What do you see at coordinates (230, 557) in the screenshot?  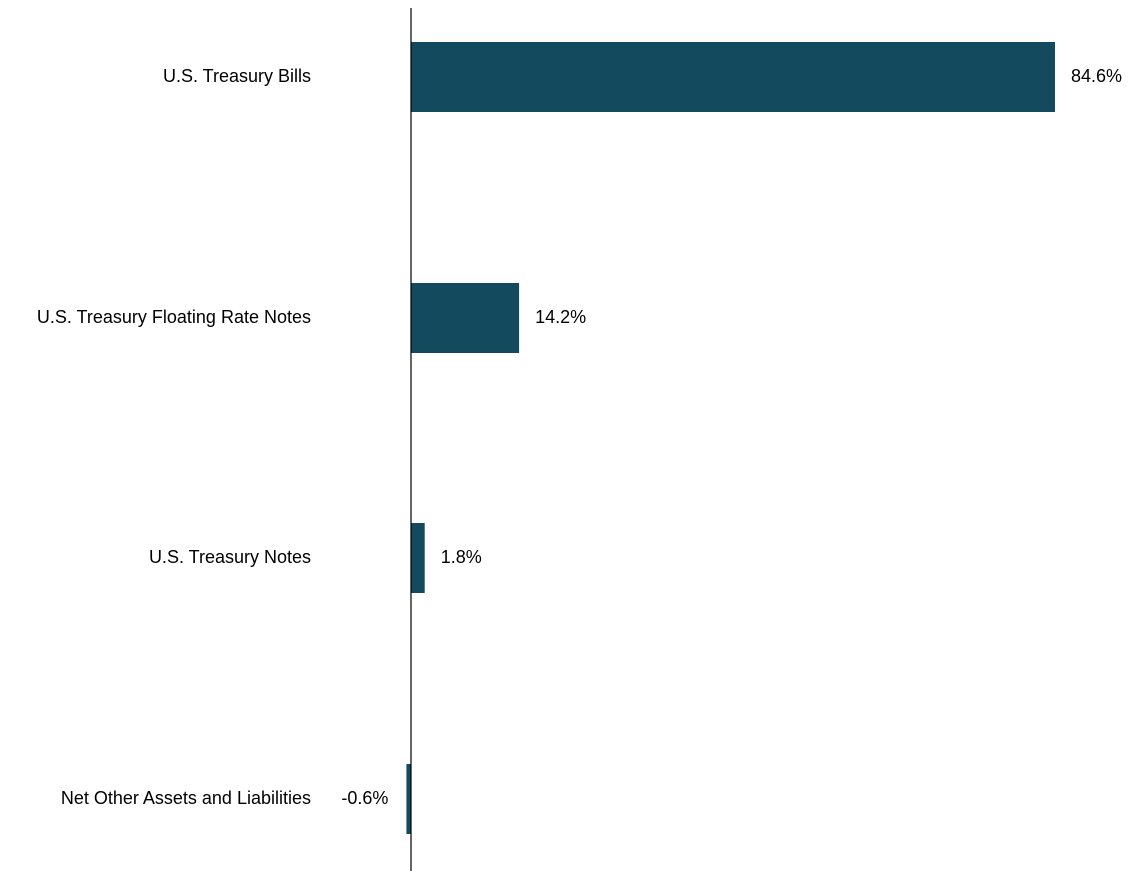 I see `category-label: U.S. Treasury Notes` at bounding box center [230, 557].